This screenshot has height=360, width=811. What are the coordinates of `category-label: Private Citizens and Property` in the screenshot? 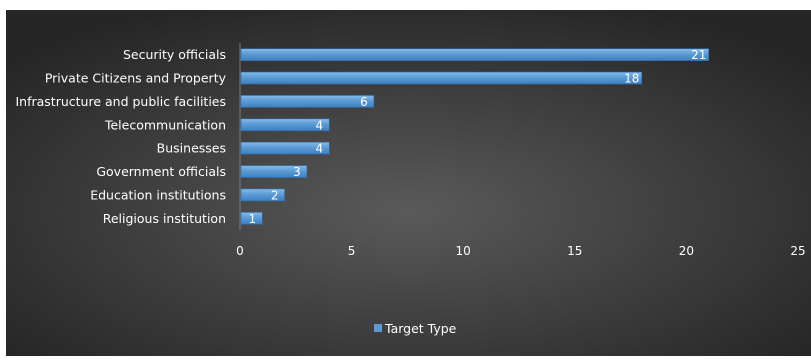 It's located at (136, 78).